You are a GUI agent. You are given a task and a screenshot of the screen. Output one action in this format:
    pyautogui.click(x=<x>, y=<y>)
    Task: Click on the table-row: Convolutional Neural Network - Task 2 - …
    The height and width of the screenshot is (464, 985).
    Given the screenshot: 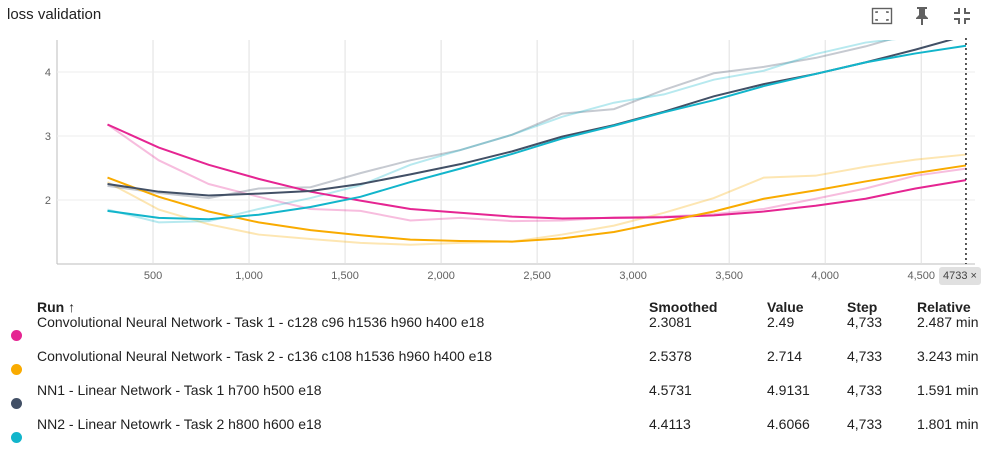 What is the action you would take?
    pyautogui.click(x=492, y=367)
    